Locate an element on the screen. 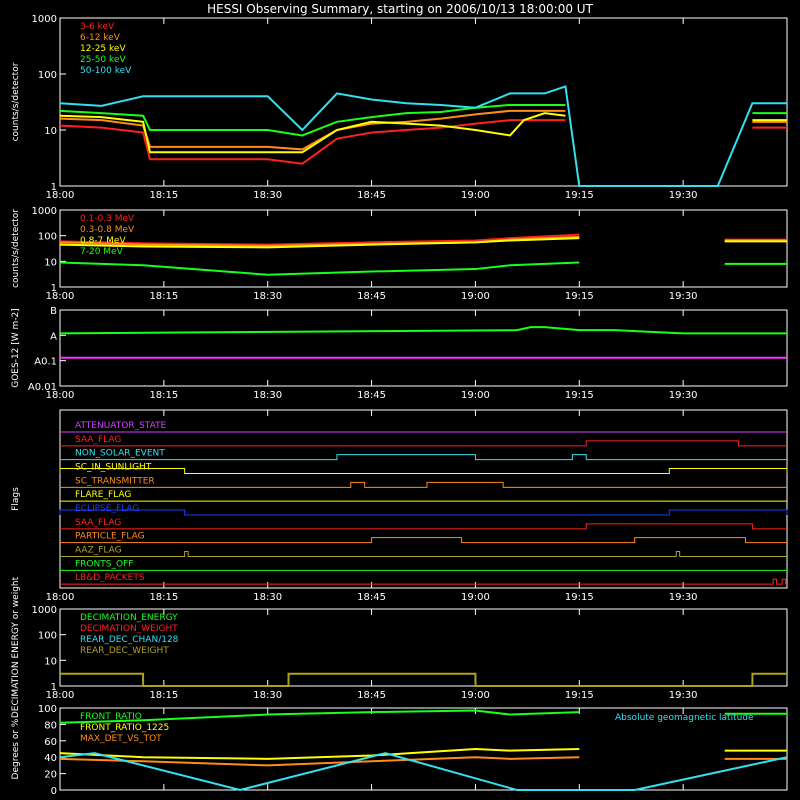 This screenshot has height=800, width=800. legend-entry: DECIMATION_WEIGHT is located at coordinates (129, 629).